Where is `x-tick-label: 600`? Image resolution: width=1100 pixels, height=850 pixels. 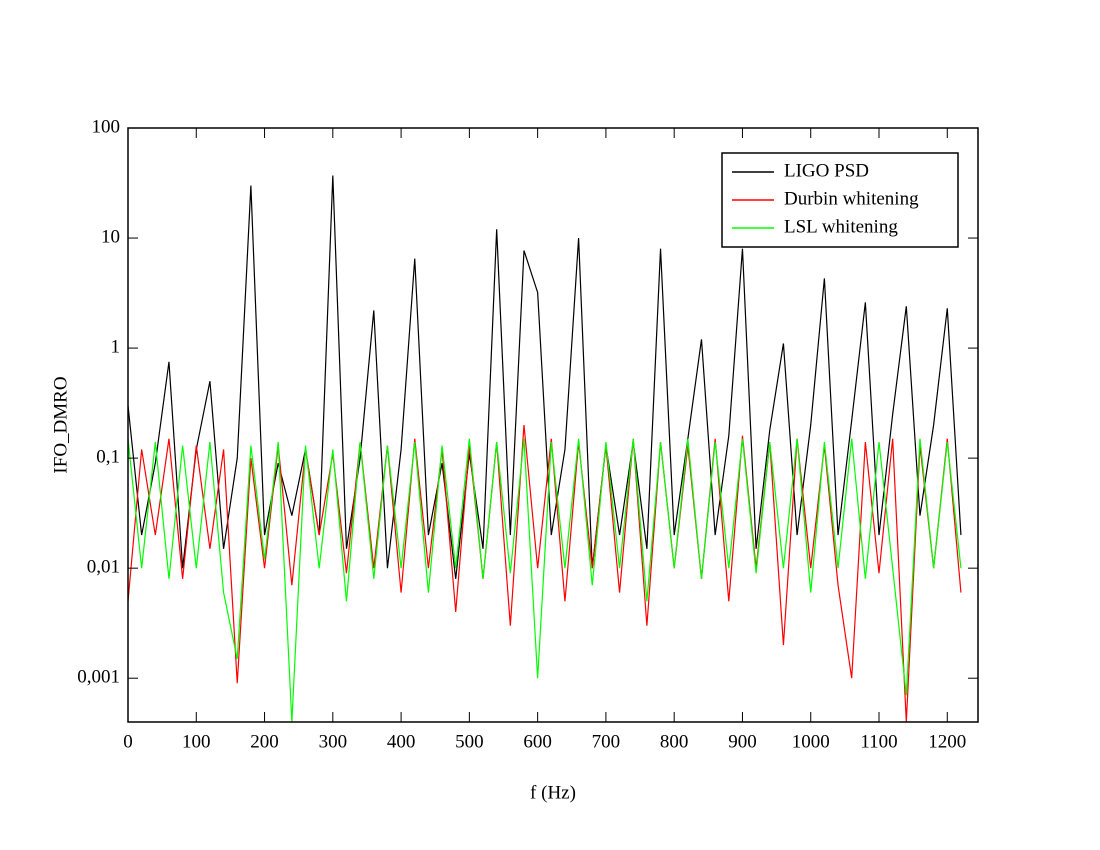
x-tick-label: 600 is located at coordinates (537, 741).